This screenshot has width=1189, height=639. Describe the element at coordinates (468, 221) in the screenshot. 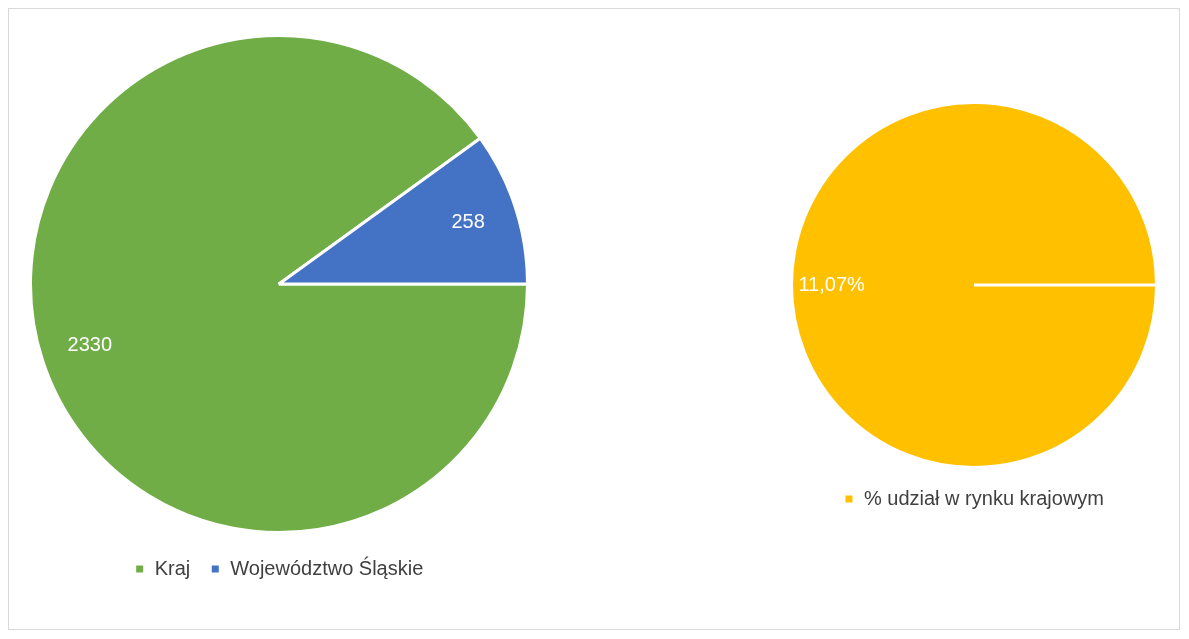

I see `data-label: 258` at that location.